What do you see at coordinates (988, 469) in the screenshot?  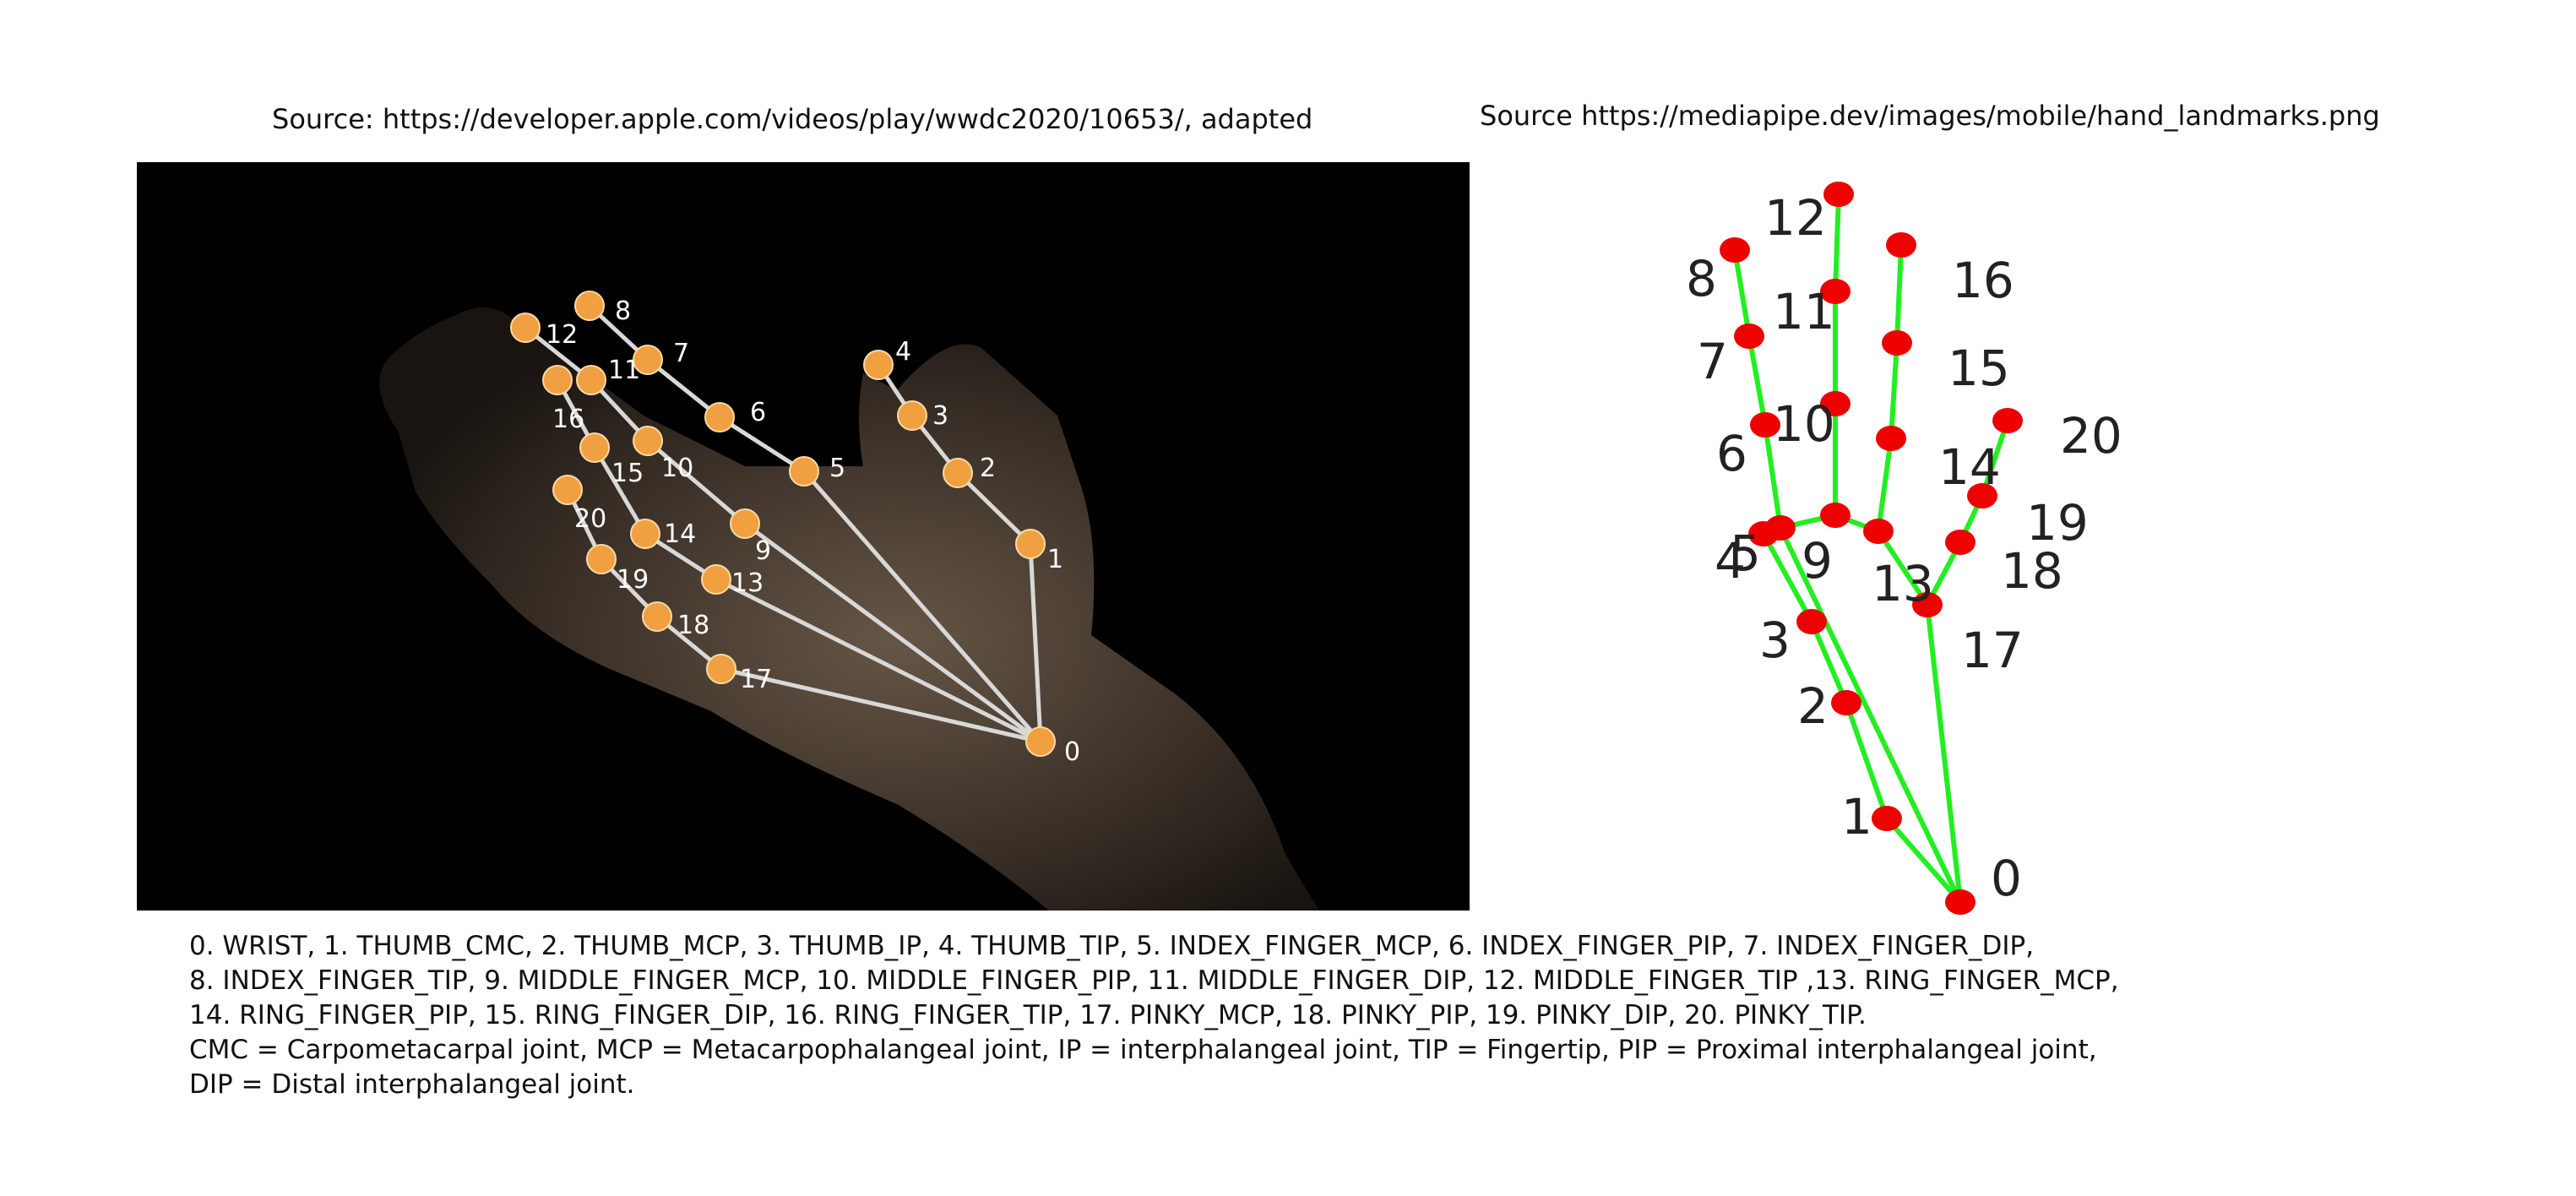 I see `photo-joint-label: 2` at bounding box center [988, 469].